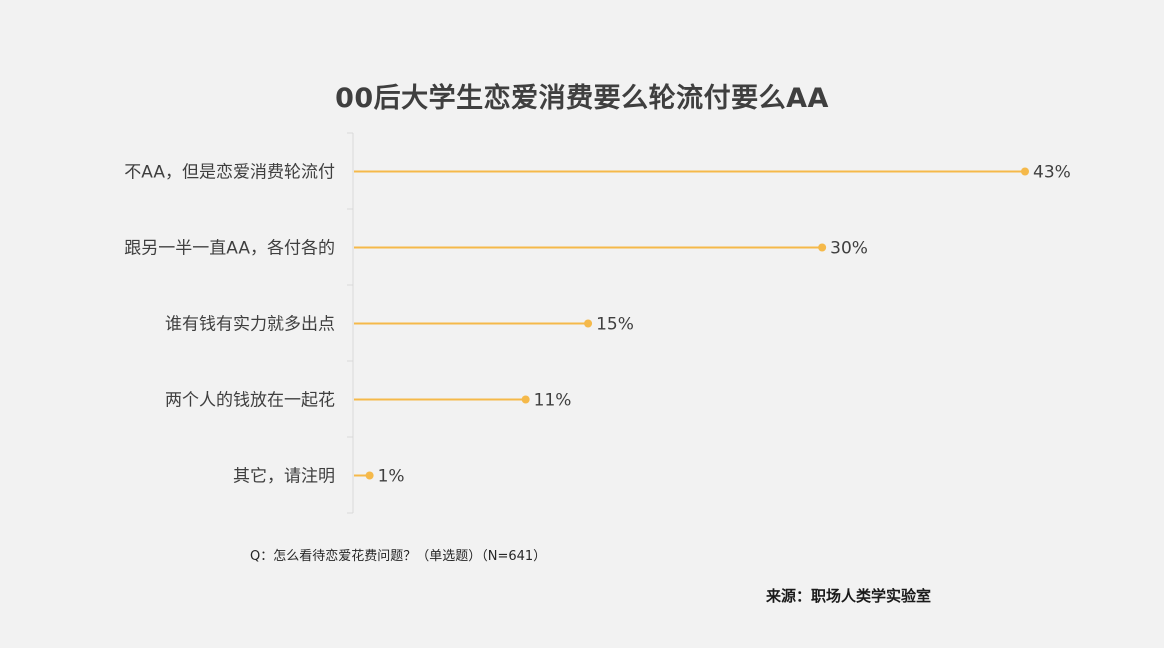 The height and width of the screenshot is (648, 1164). I want to click on value-label: 11%, so click(553, 401).